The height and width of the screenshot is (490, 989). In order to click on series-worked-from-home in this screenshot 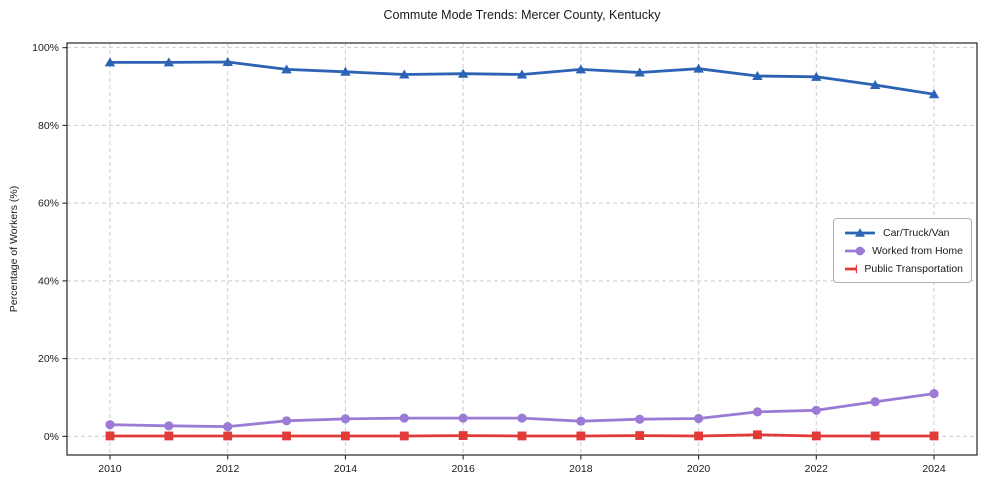, I will do `click(522, 410)`.